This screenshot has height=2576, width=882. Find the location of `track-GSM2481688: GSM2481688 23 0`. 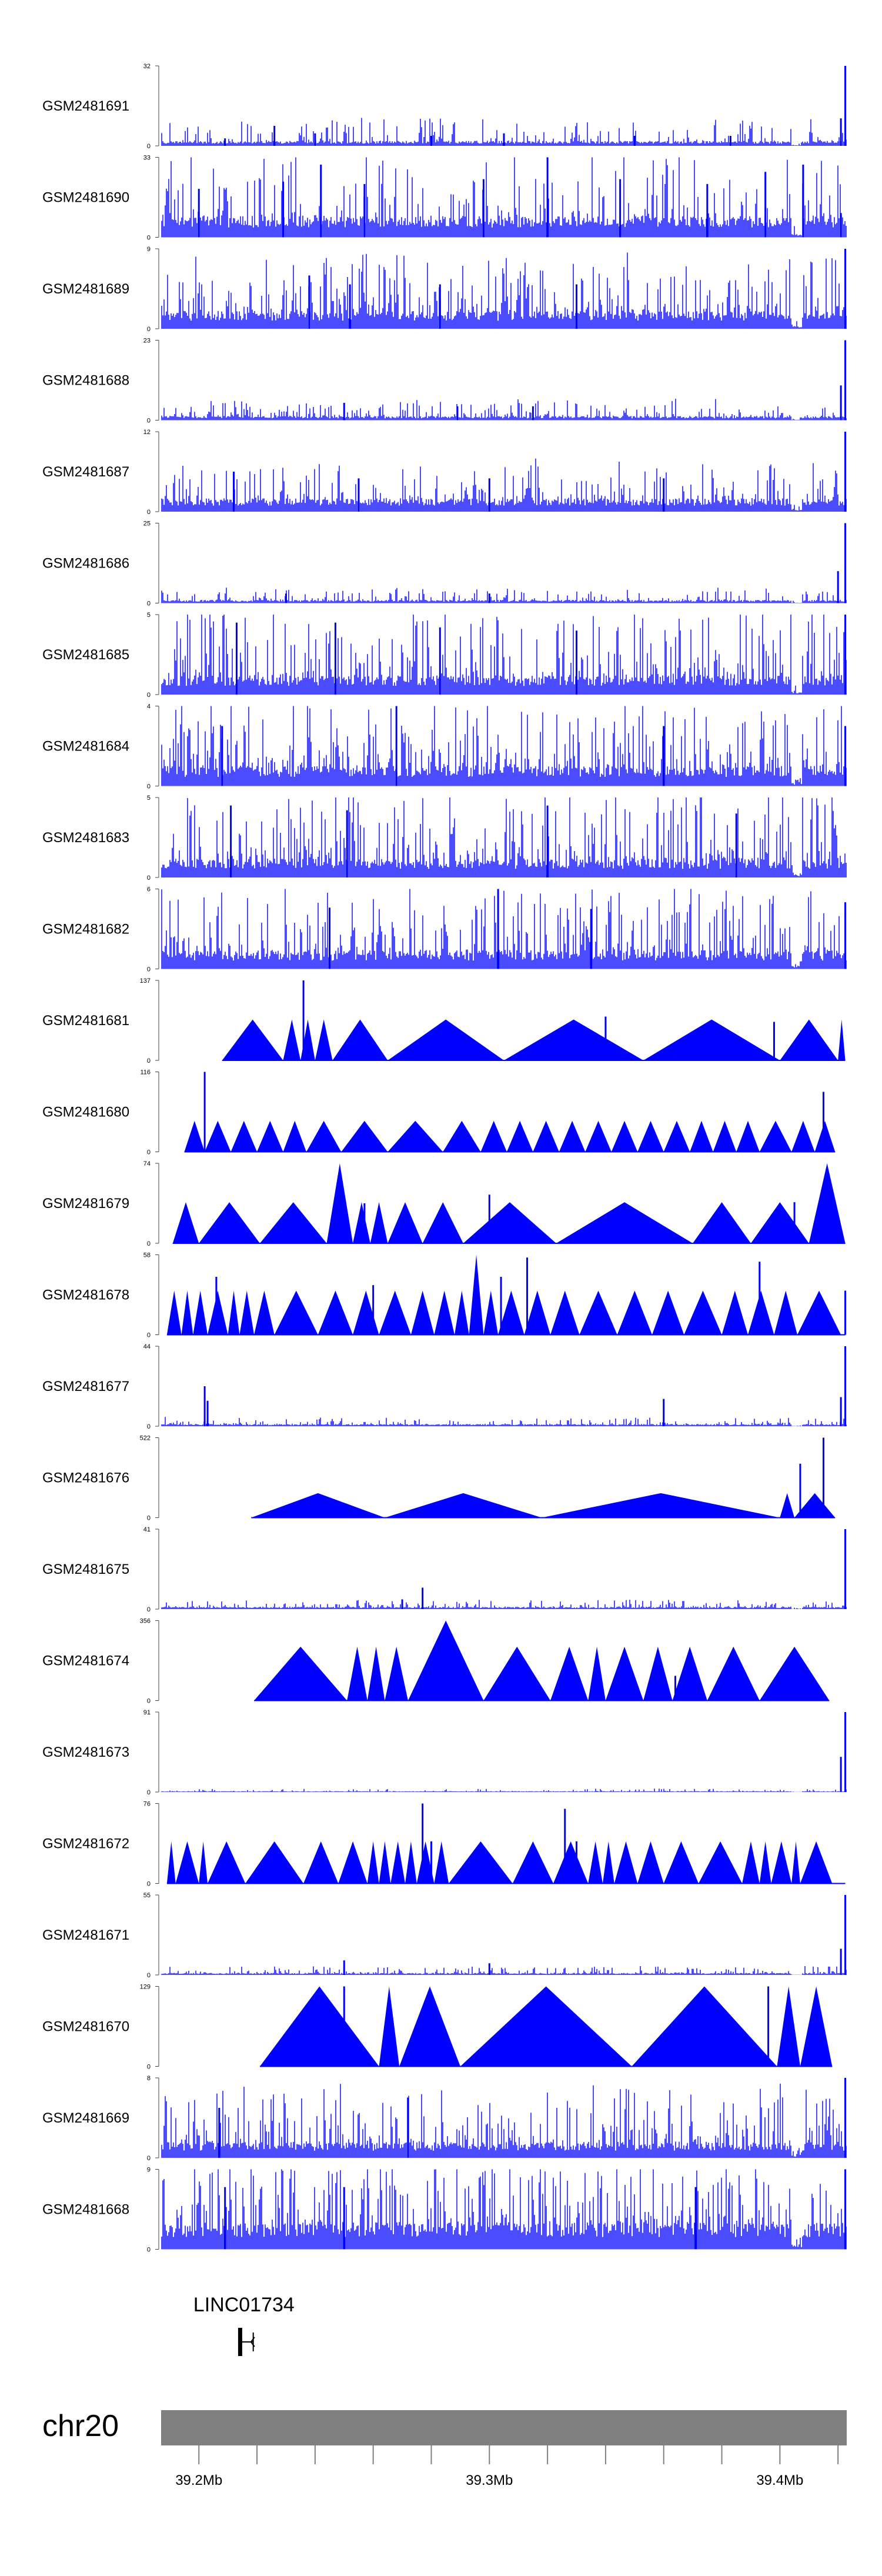

track-GSM2481688: GSM2481688 23 0 is located at coordinates (444, 381).